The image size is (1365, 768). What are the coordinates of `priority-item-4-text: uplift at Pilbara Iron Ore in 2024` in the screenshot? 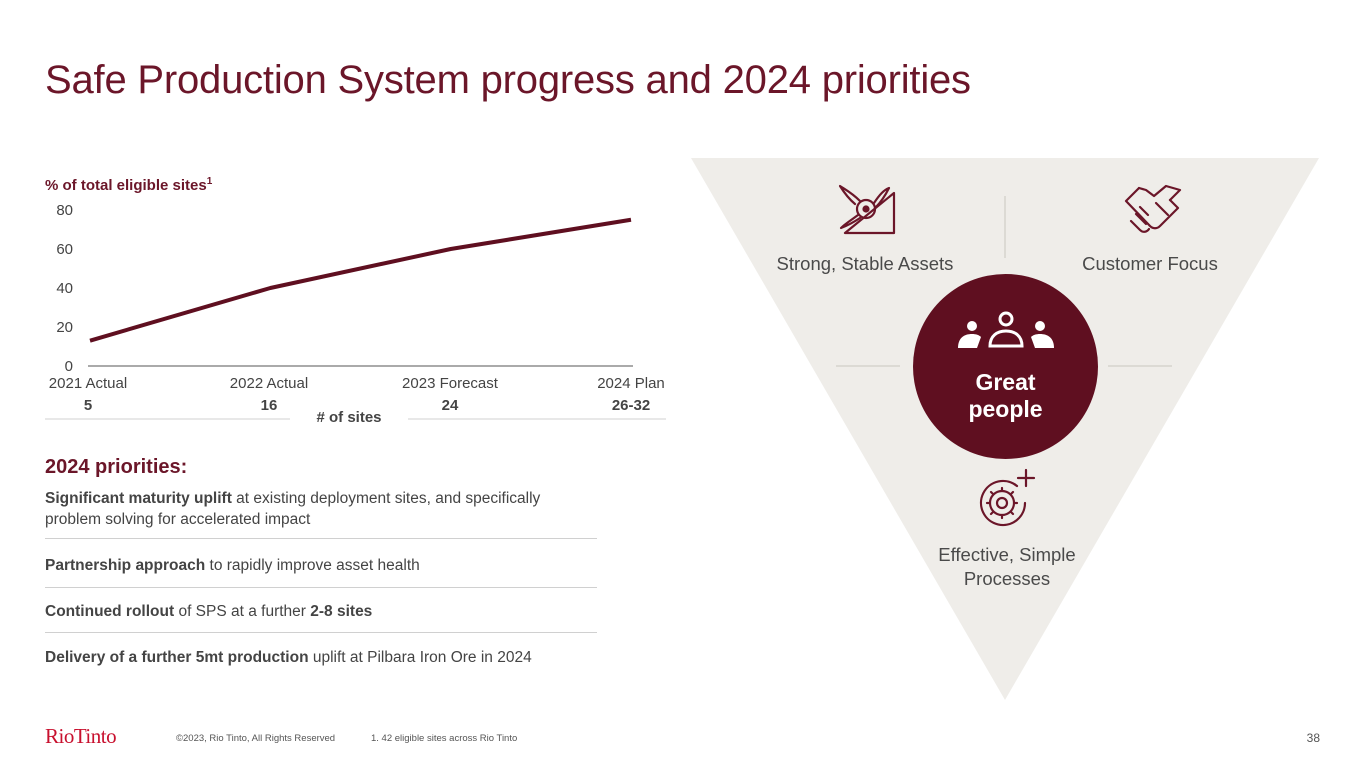 It's located at (420, 657).